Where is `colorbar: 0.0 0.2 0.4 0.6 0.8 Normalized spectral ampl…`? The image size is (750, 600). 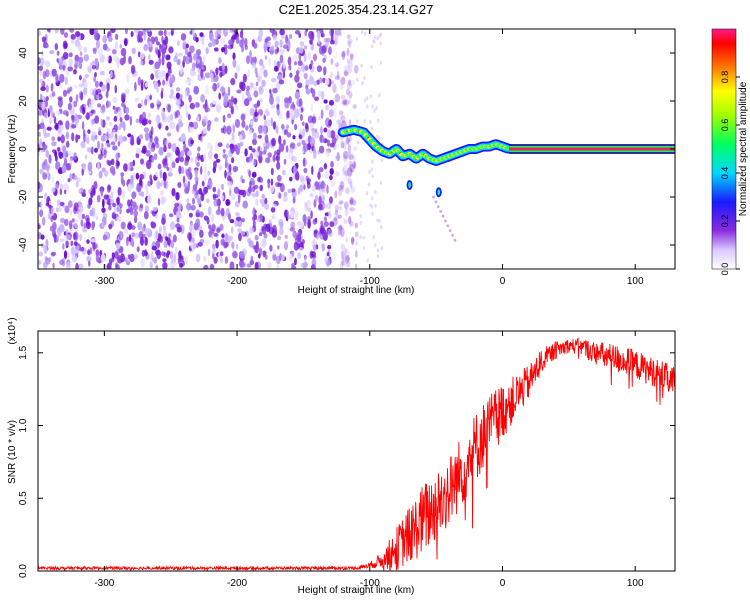
colorbar: 0.0 0.2 0.4 0.6 0.8 Normalized spectral ampl… is located at coordinates (730, 151).